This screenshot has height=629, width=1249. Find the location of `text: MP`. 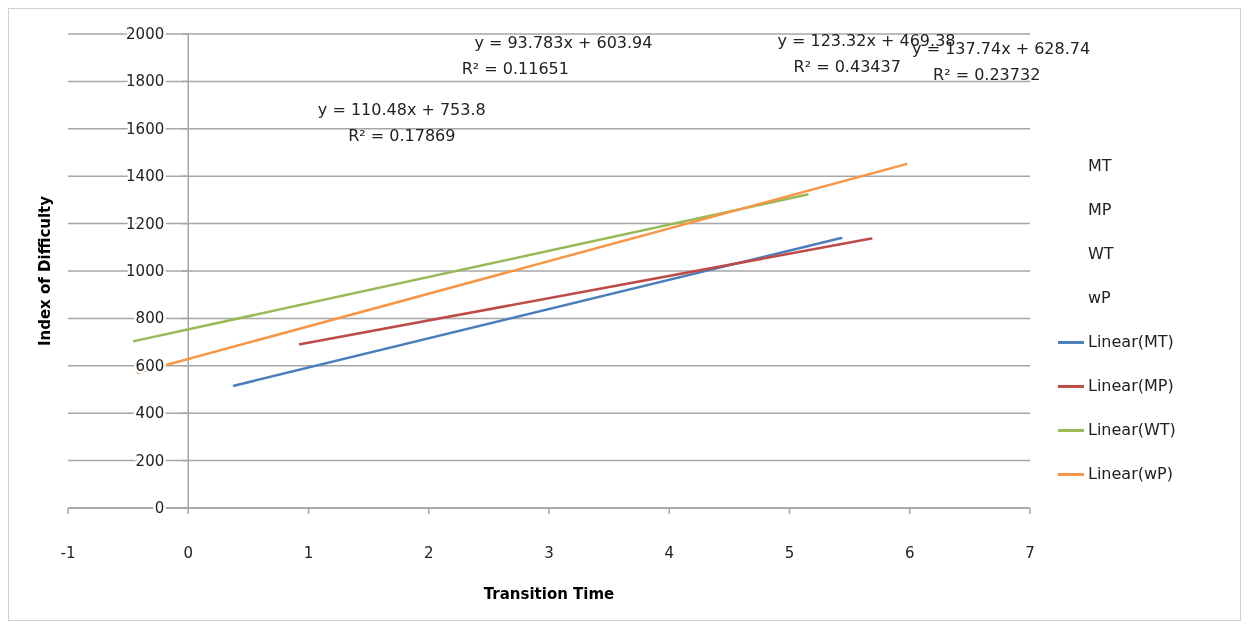

text: MP is located at coordinates (1100, 210).